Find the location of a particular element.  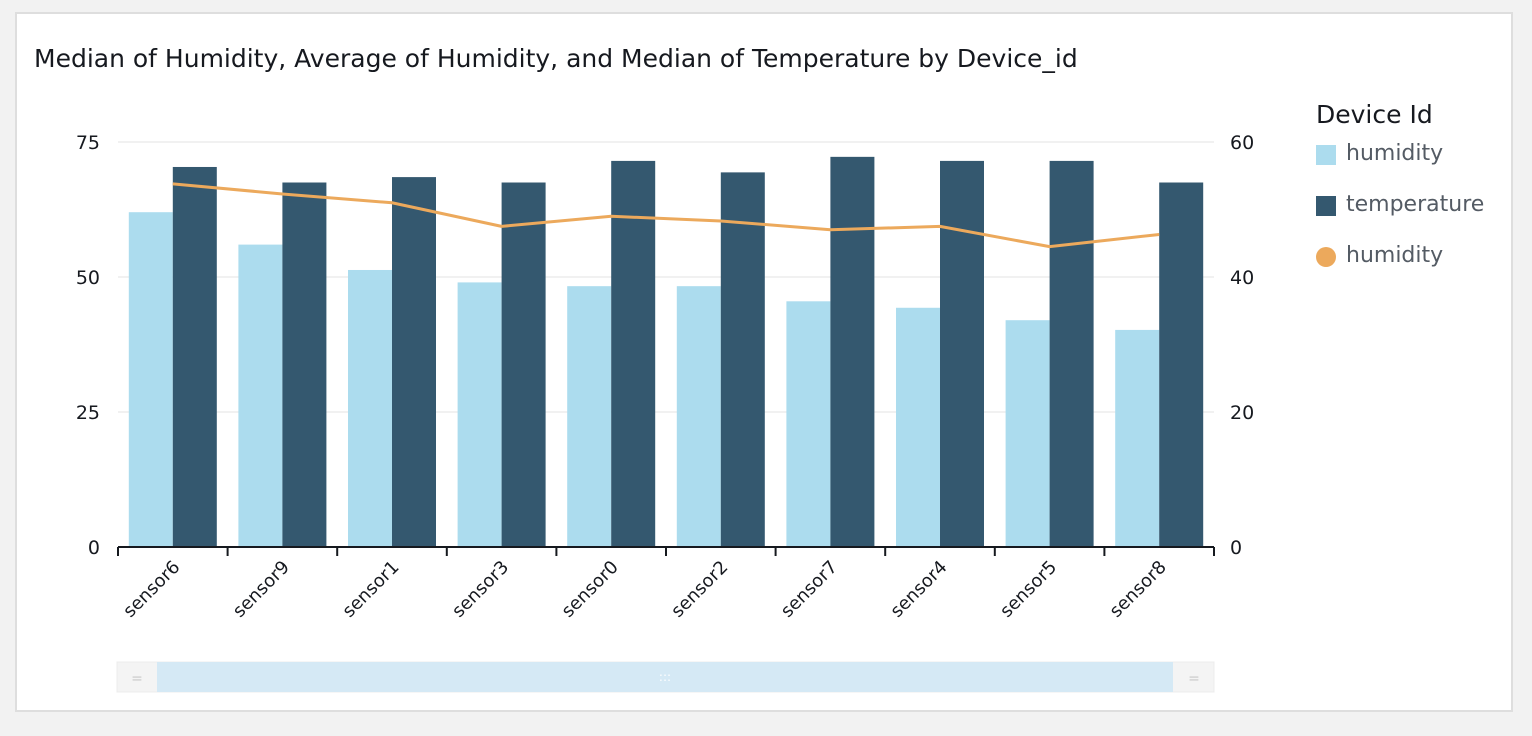

legend-item-temperature: temperature is located at coordinates (1400, 217).